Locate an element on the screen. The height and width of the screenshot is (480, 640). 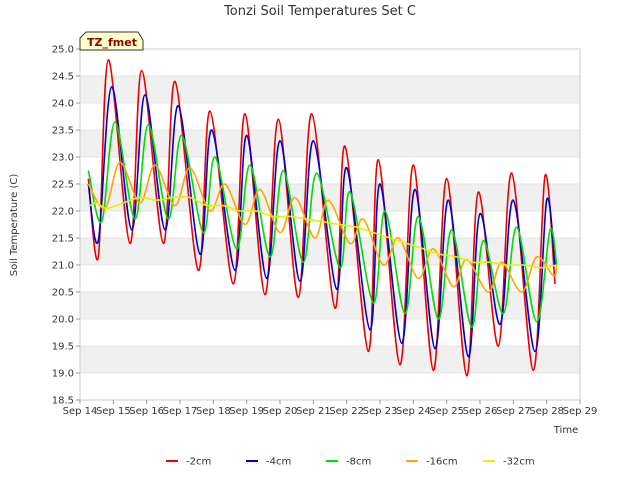
x-tick-label: Sep 29 is located at coordinates (580, 411).